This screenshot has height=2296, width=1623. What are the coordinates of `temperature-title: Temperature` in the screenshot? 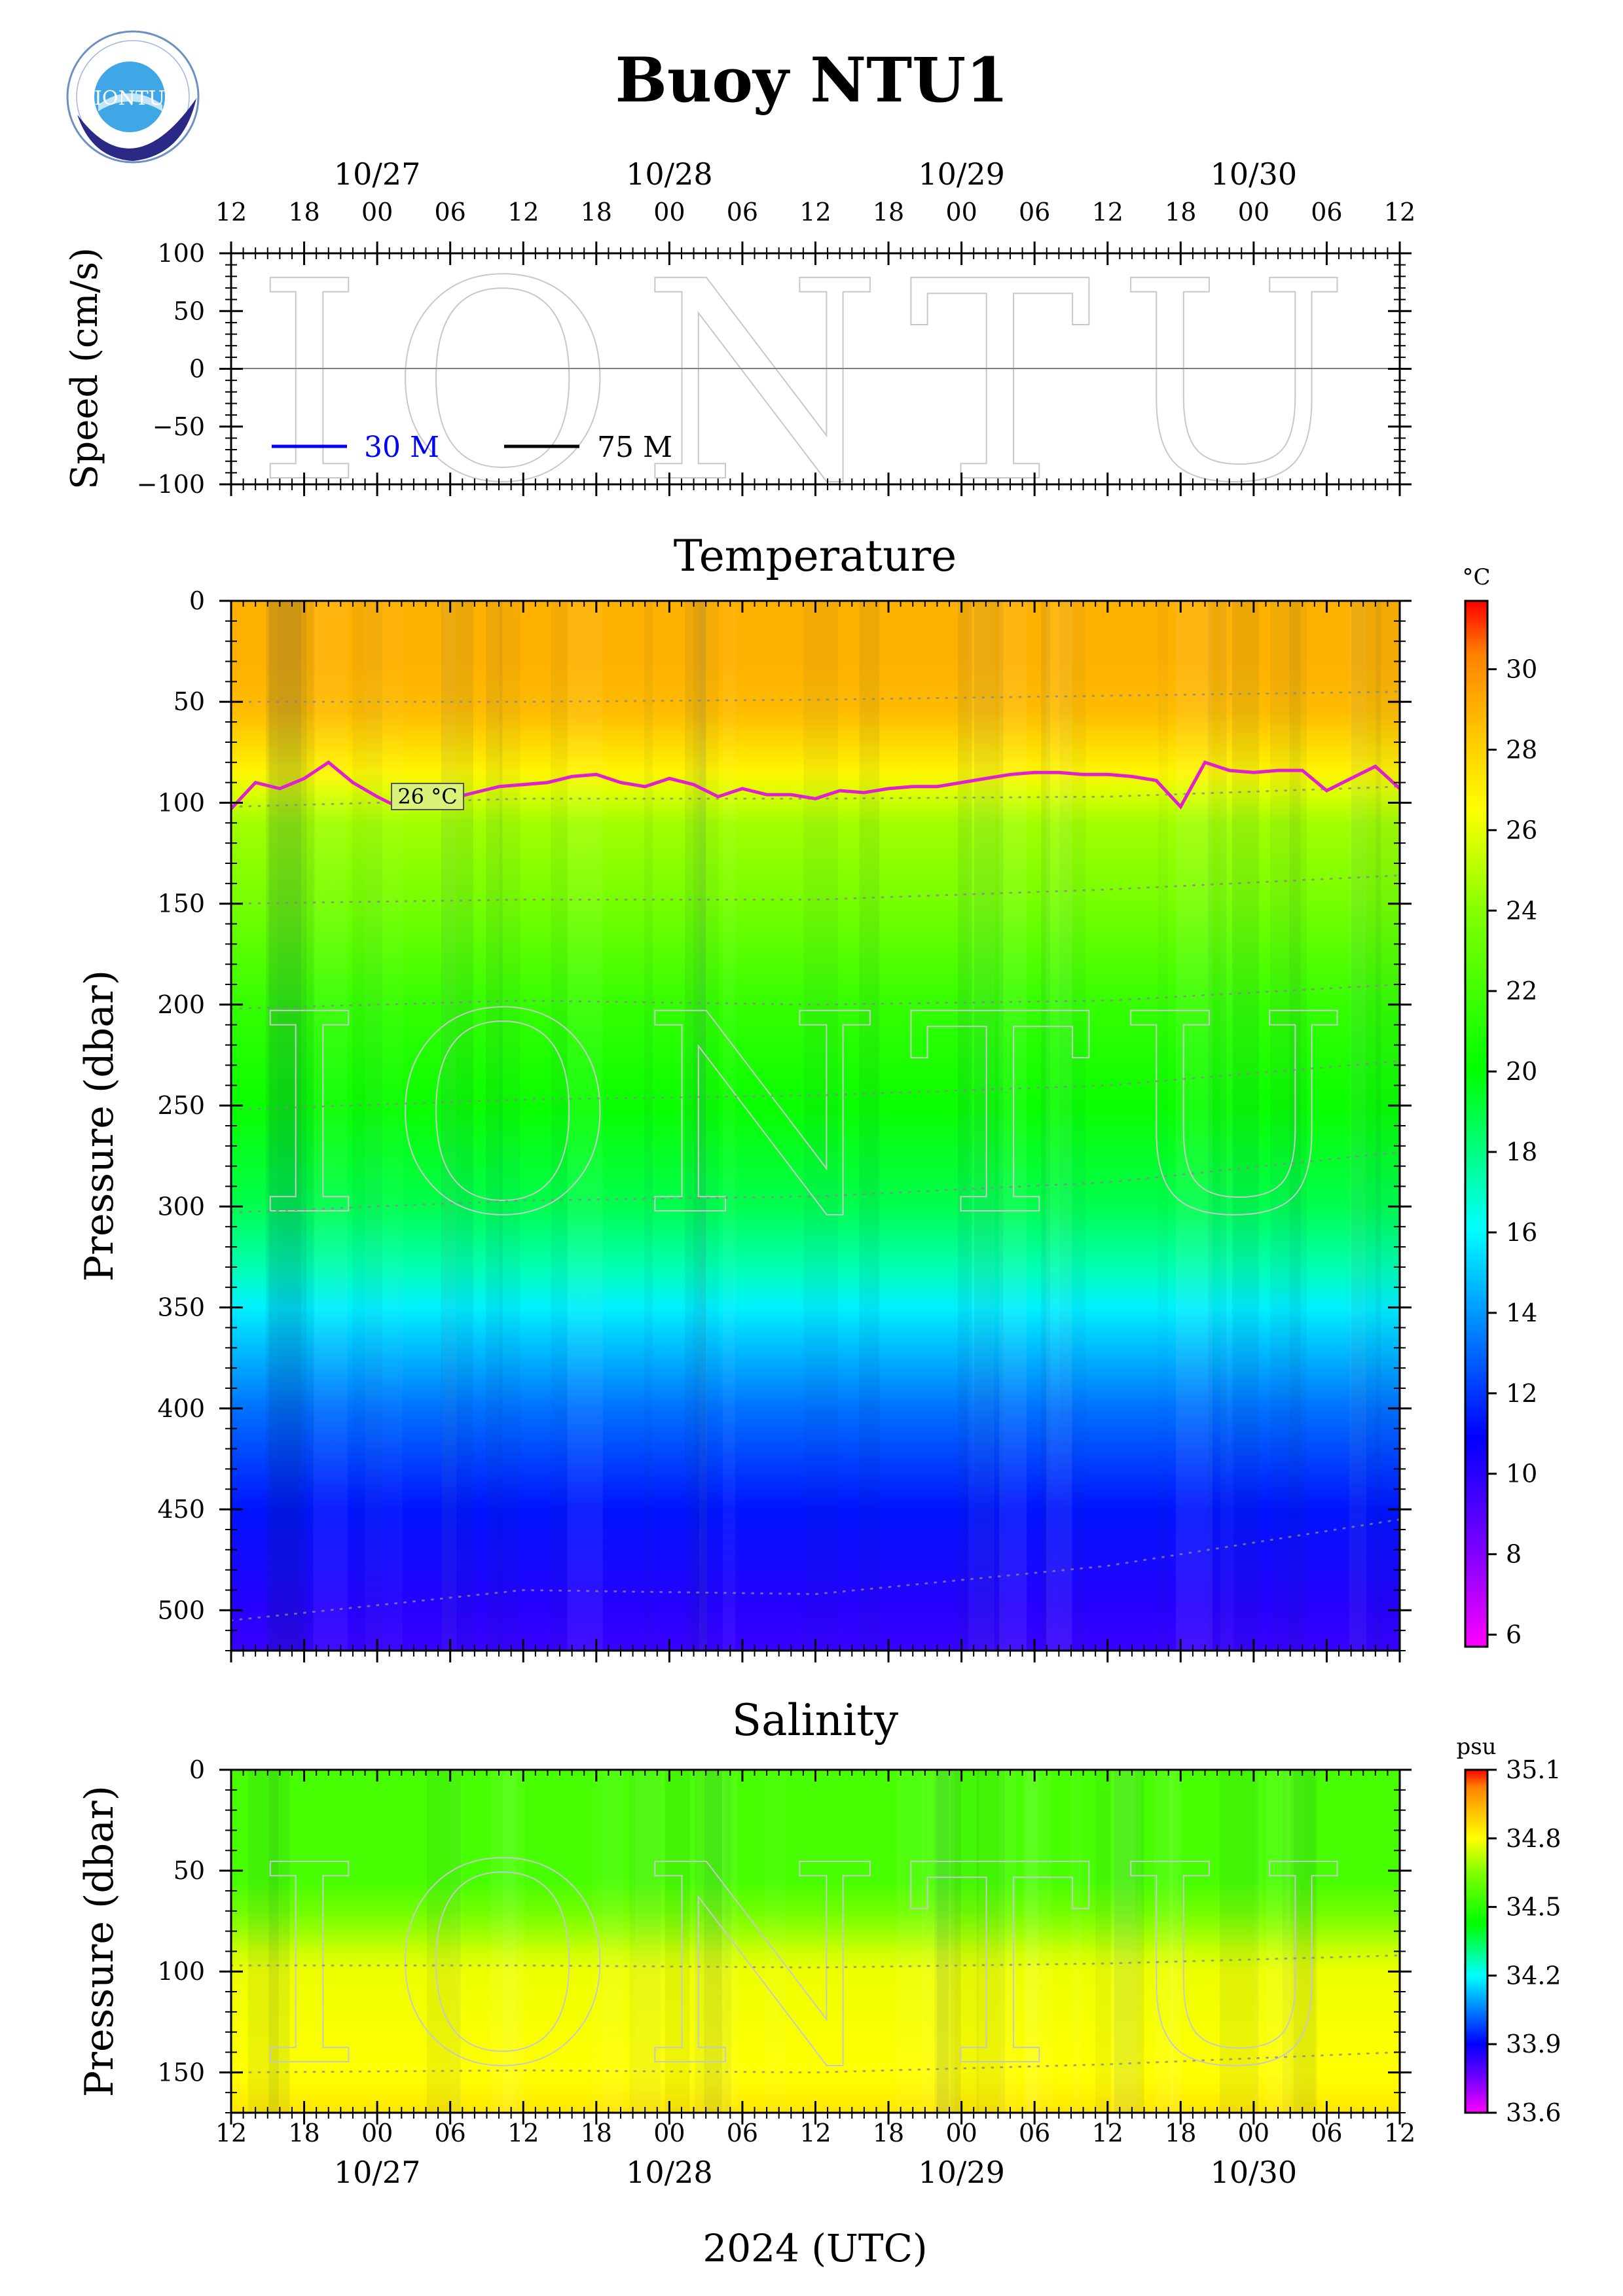 It's located at (815, 556).